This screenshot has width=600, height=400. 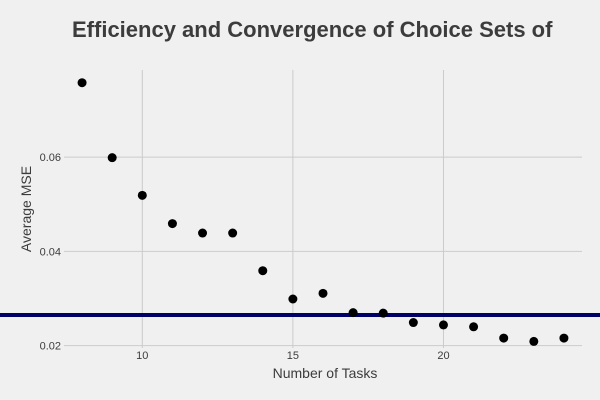 I want to click on x-tick-label: 10, so click(x=142, y=356).